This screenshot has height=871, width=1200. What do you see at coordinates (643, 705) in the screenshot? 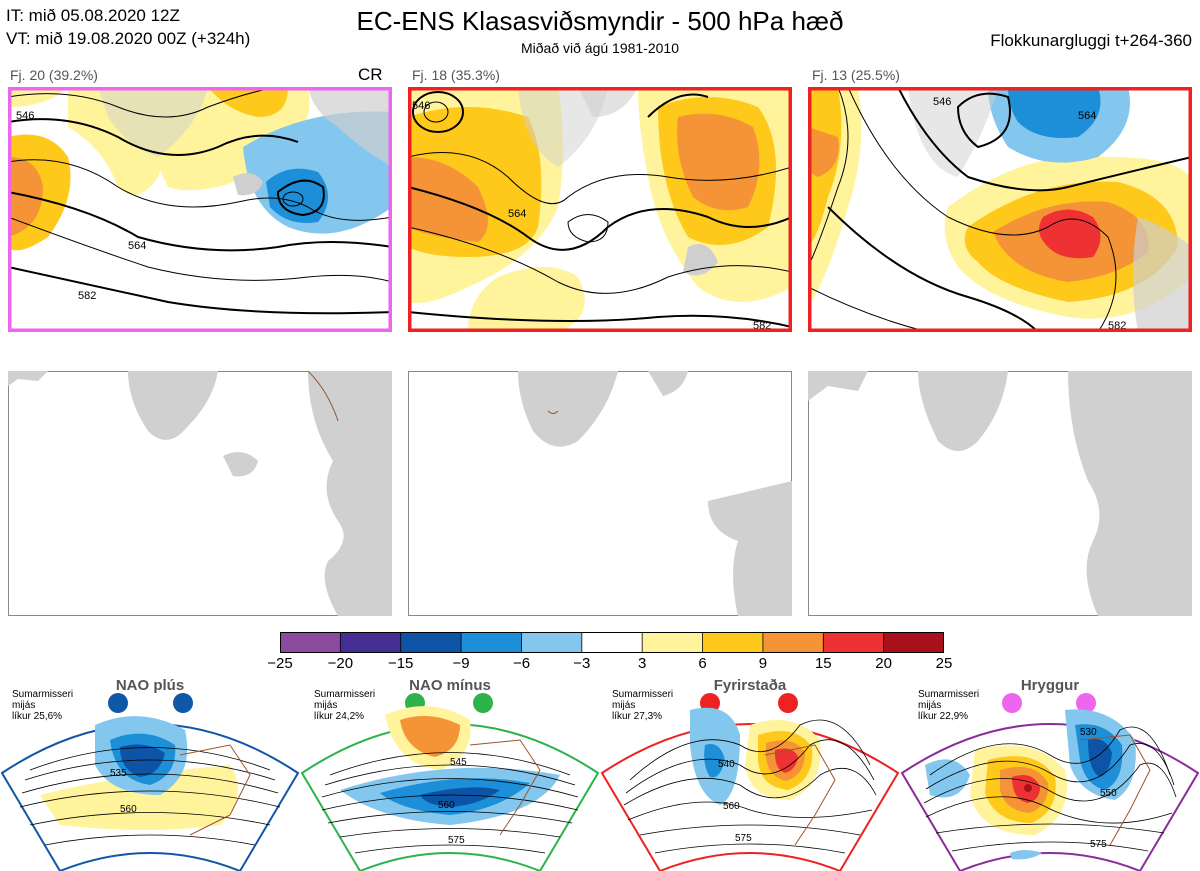
I see `regime-caption: Sumarmisseri mijás líkur 27,3%` at bounding box center [643, 705].